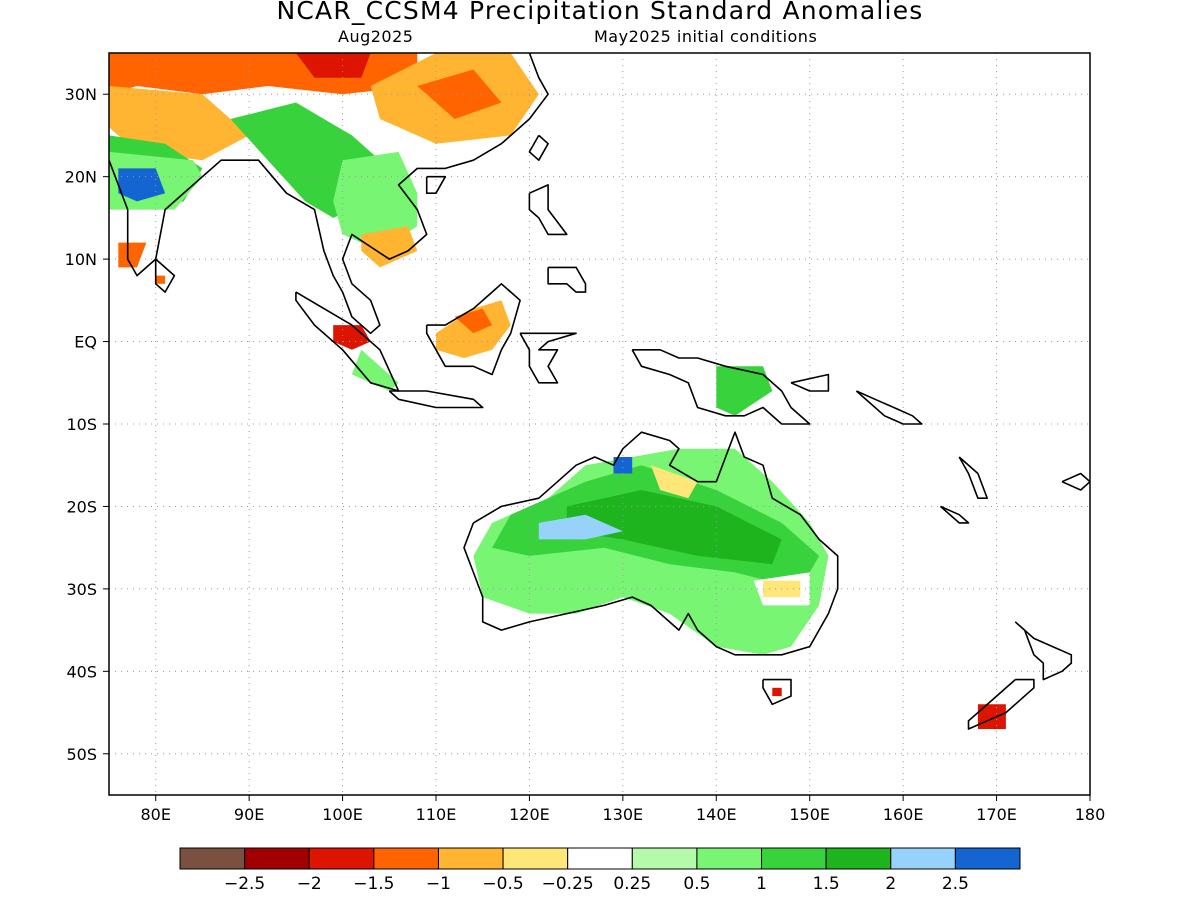 Image resolution: width=1200 pixels, height=900 pixels. Describe the element at coordinates (991, 716) in the screenshot. I see `anomaly-region-nz-dry` at that location.